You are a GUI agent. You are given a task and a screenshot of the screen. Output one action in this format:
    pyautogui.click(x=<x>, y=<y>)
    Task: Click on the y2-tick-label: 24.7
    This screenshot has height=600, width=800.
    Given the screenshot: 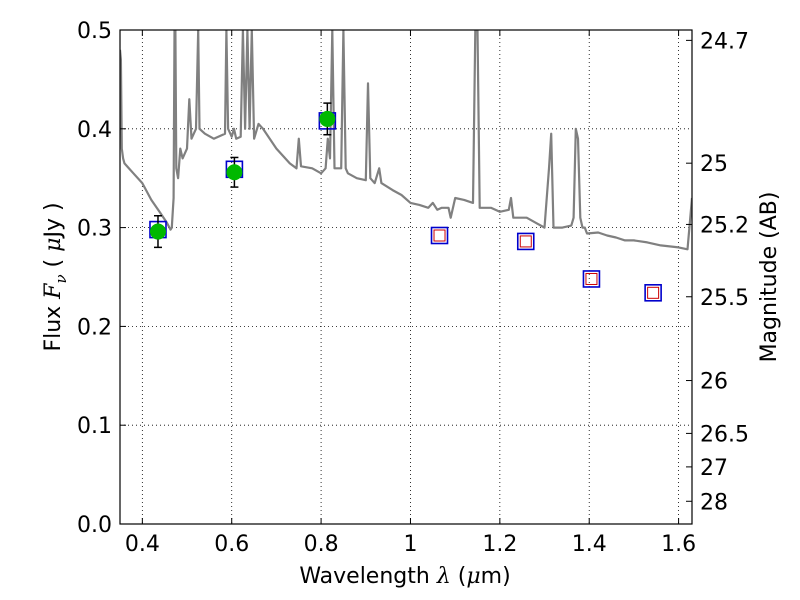 What is the action you would take?
    pyautogui.click(x=724, y=41)
    